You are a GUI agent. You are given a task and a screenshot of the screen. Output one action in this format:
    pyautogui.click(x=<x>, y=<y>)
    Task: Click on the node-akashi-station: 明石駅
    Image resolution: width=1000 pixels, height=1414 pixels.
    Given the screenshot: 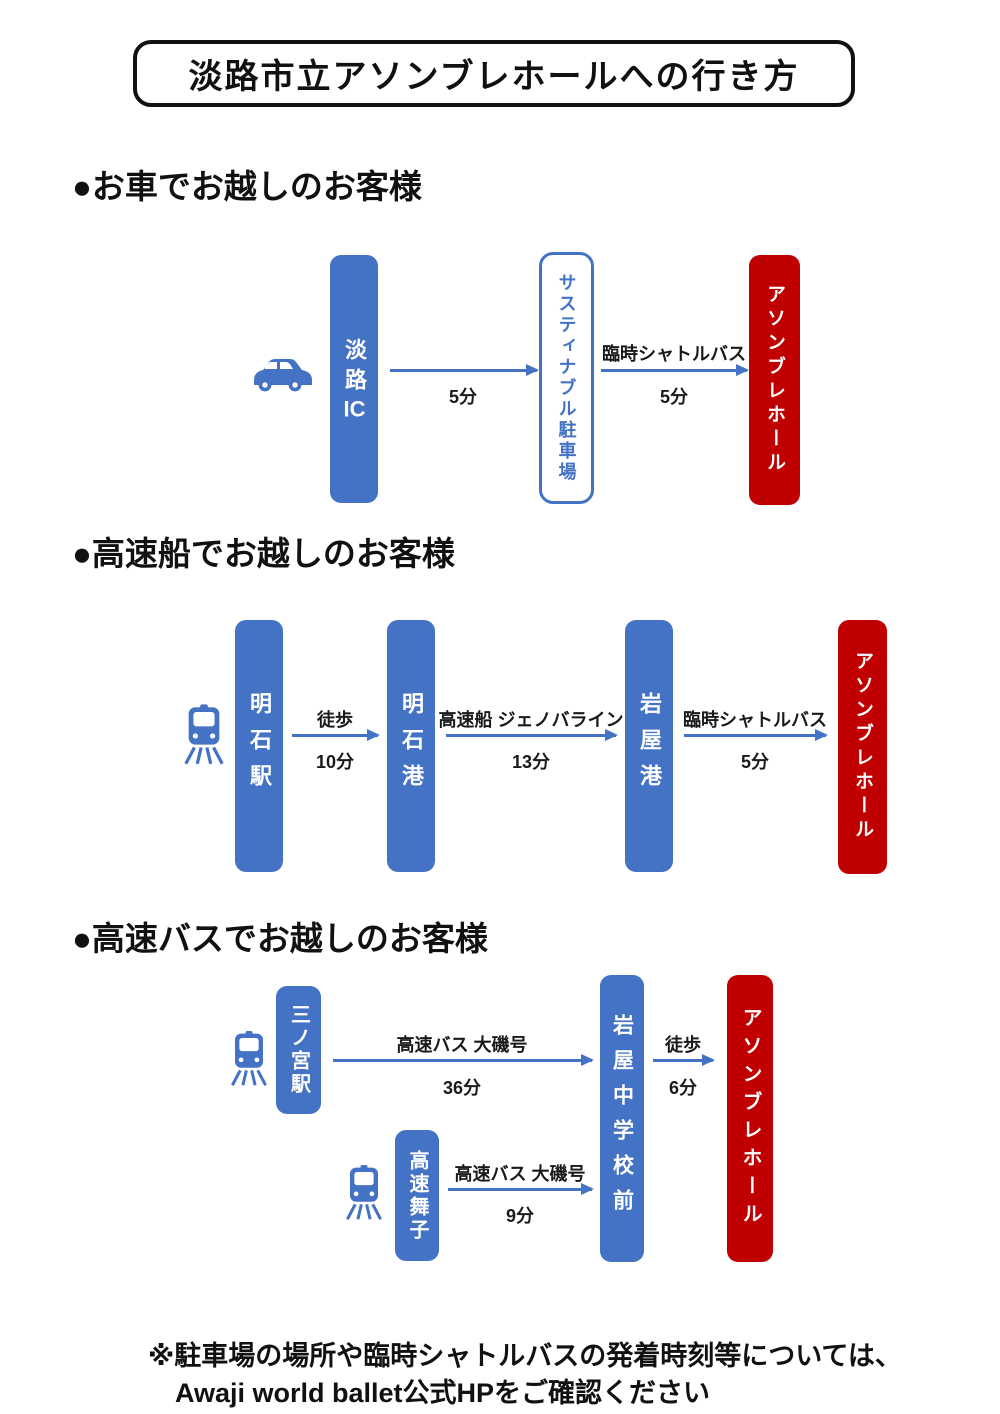 What is the action you would take?
    pyautogui.click(x=259, y=746)
    